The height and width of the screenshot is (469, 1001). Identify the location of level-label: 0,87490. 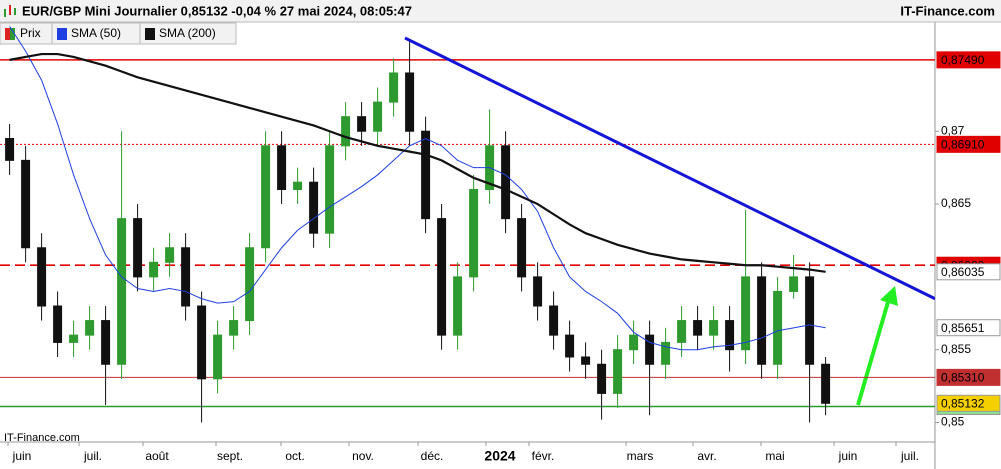
(963, 60).